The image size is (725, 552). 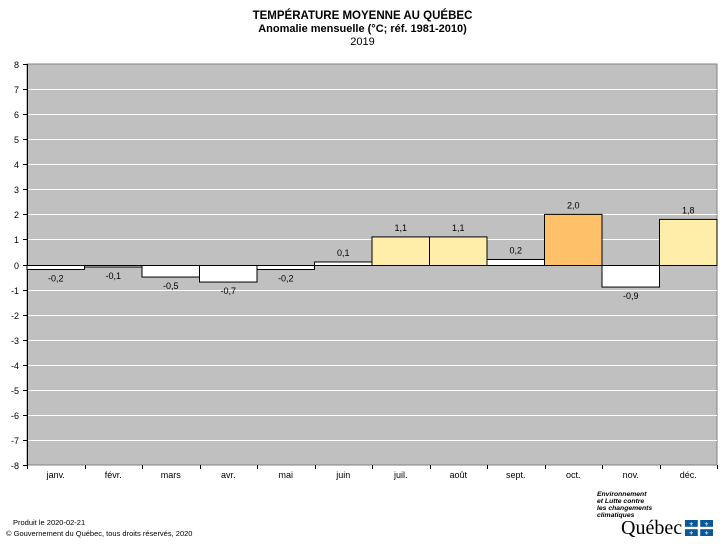 What do you see at coordinates (49, 522) in the screenshot?
I see `production-date: Produit le 2020-02-21` at bounding box center [49, 522].